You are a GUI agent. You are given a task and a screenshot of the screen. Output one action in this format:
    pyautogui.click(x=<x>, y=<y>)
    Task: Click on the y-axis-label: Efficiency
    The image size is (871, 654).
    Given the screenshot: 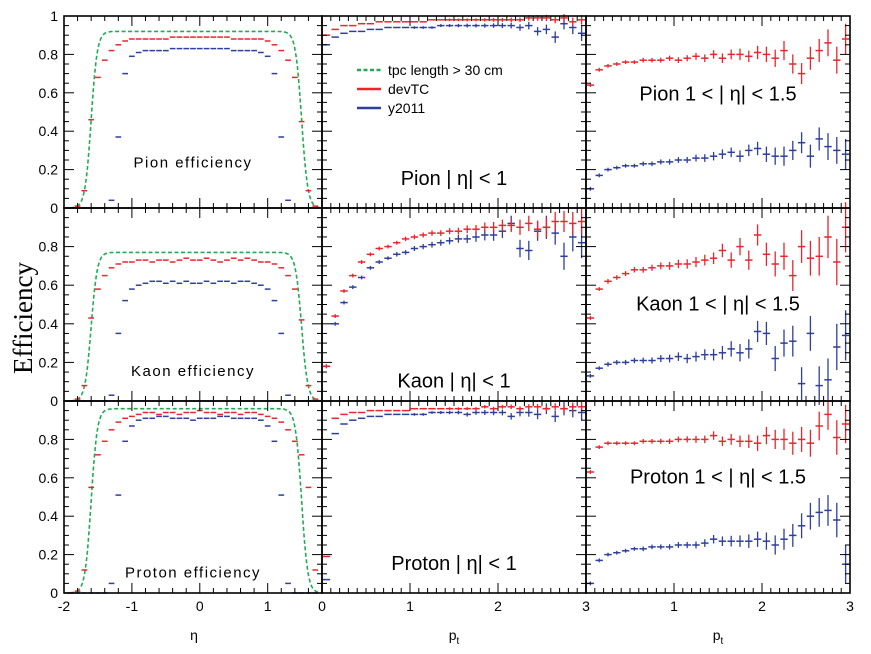 What is the action you would take?
    pyautogui.click(x=23, y=318)
    